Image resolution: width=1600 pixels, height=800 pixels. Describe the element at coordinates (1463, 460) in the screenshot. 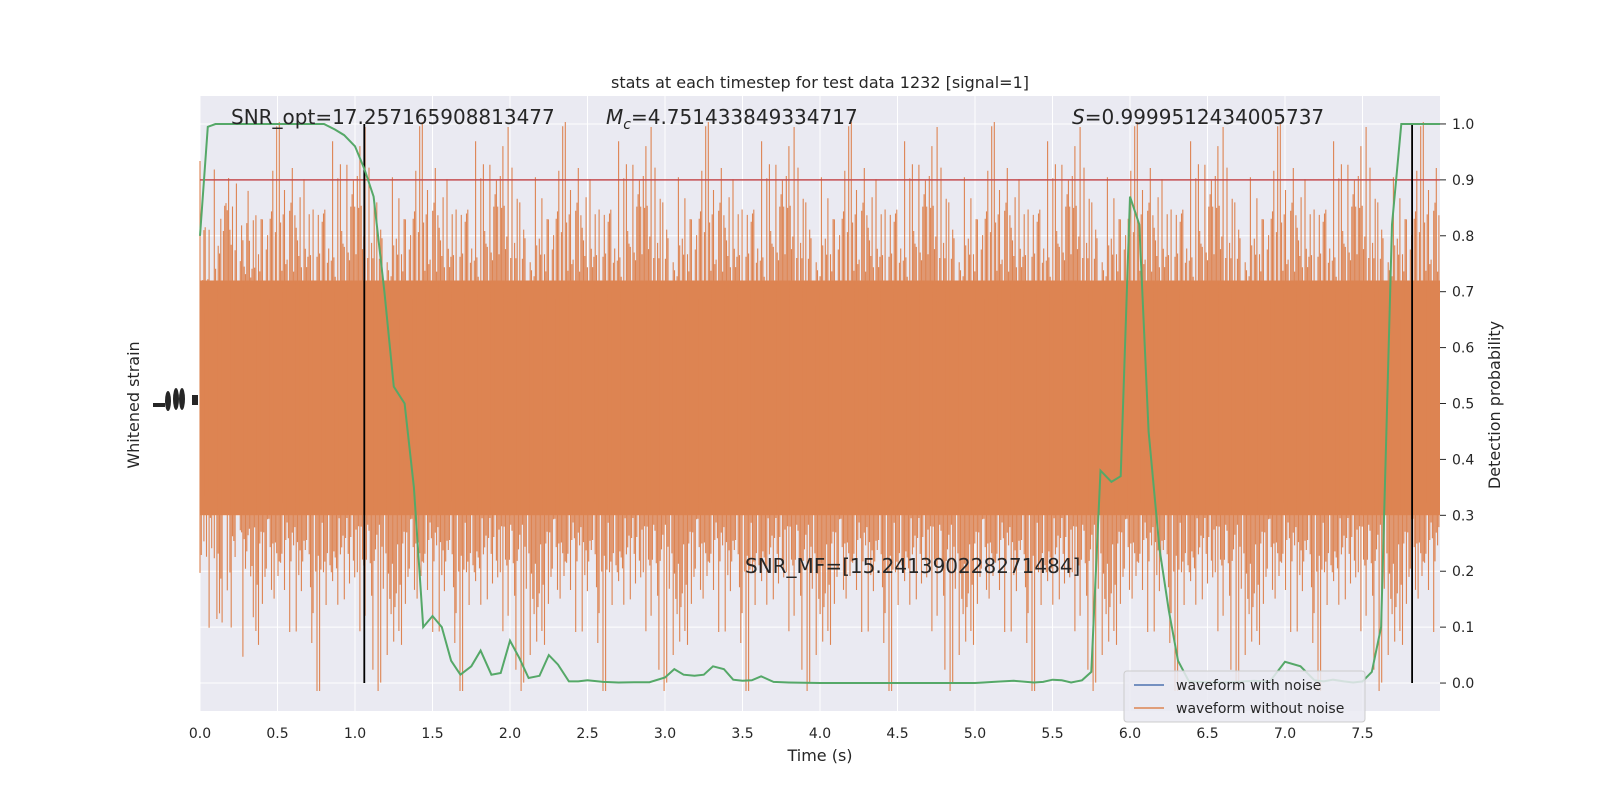

I see `y-right-tick-label: 0.4` at that location.